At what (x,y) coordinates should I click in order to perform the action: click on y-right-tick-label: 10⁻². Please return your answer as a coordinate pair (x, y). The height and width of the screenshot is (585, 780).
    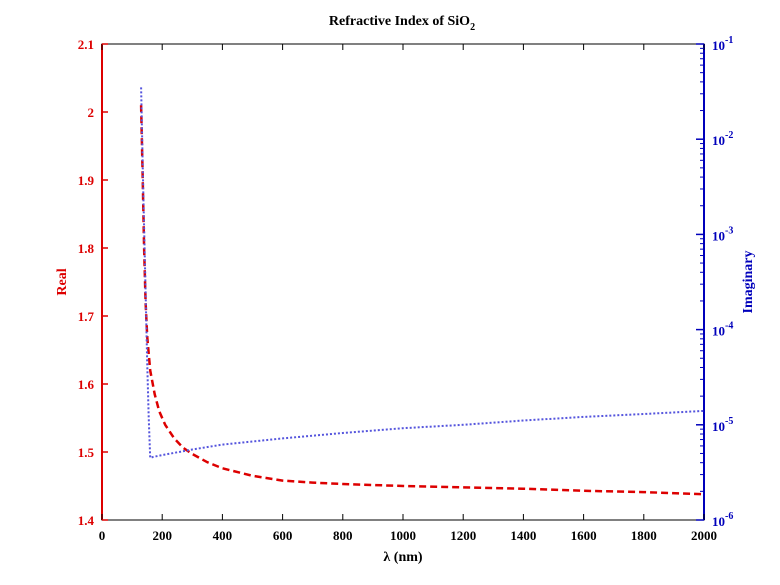
    Looking at the image, I should click on (722, 139).